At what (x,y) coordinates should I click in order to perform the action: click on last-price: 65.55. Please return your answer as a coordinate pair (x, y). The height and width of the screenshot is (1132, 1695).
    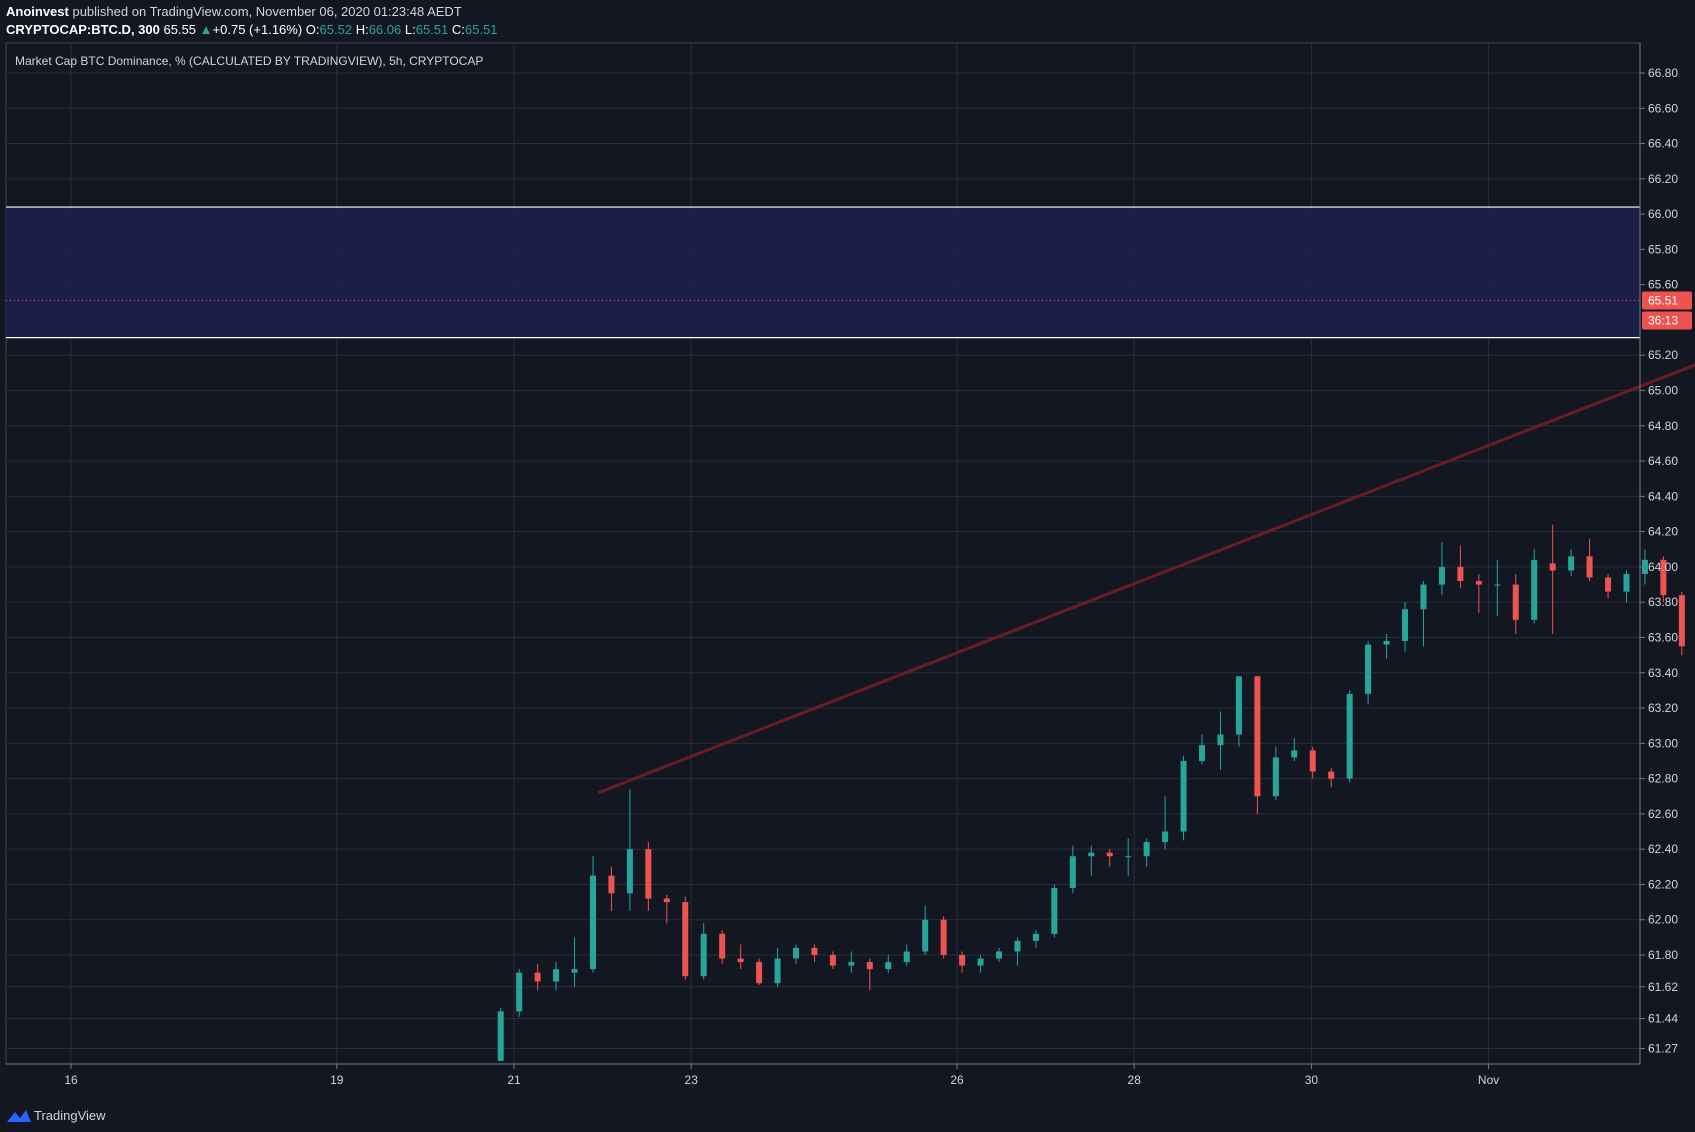
    Looking at the image, I should click on (180, 29).